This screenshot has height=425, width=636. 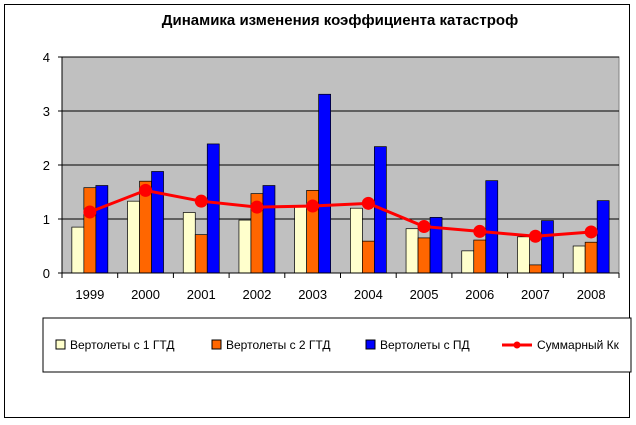 What do you see at coordinates (591, 232) in the screenshot?
I see `point-2008` at bounding box center [591, 232].